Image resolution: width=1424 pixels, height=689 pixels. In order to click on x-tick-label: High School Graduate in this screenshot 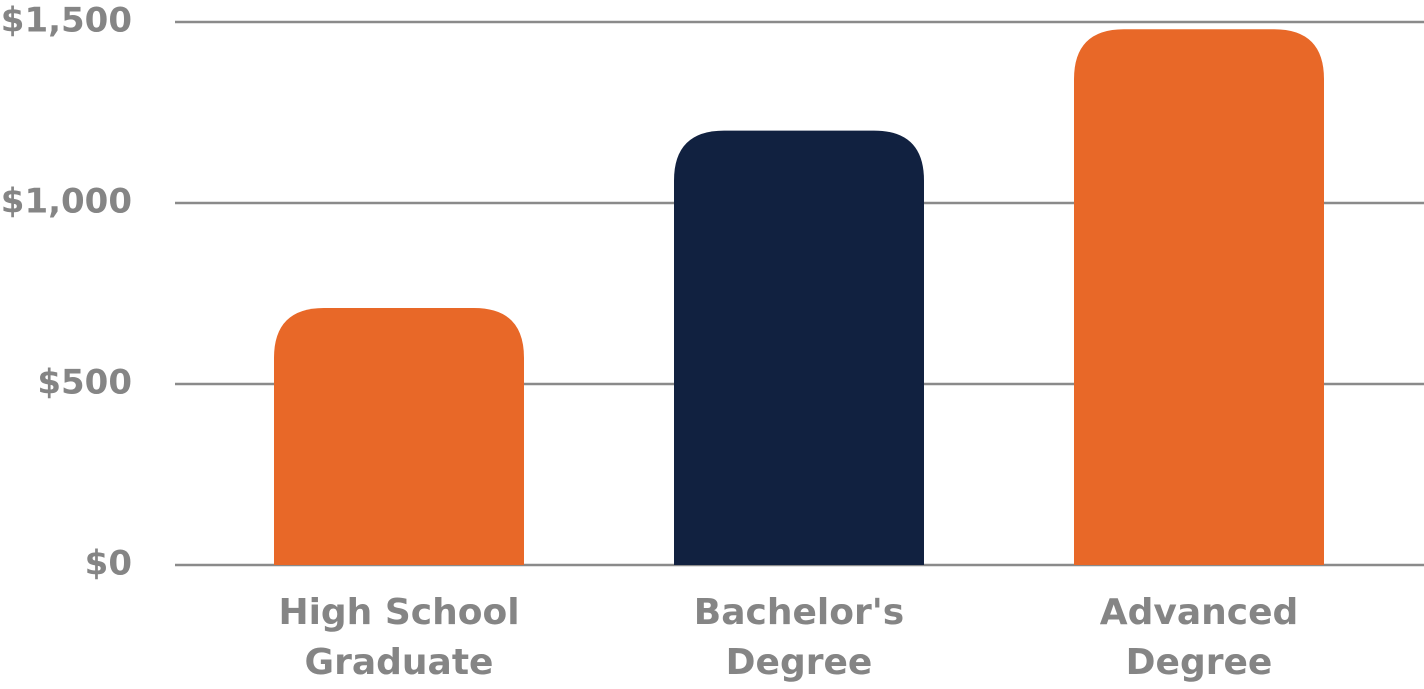, I will do `click(399, 637)`.